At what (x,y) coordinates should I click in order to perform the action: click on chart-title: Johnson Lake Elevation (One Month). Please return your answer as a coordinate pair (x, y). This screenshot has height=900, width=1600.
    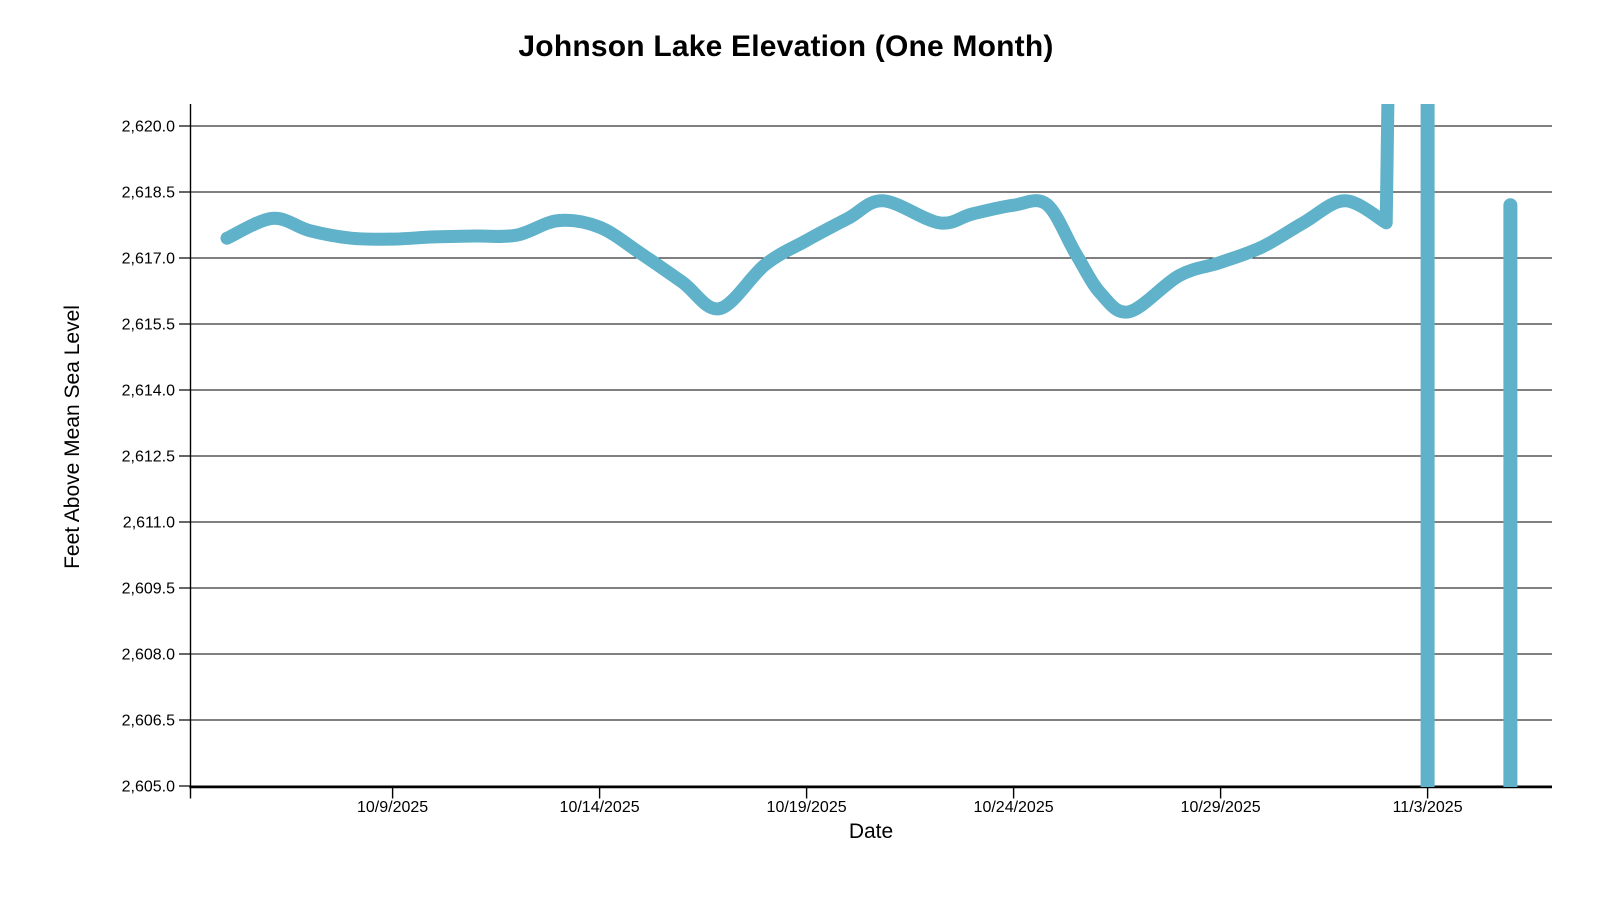
    Looking at the image, I should click on (786, 46).